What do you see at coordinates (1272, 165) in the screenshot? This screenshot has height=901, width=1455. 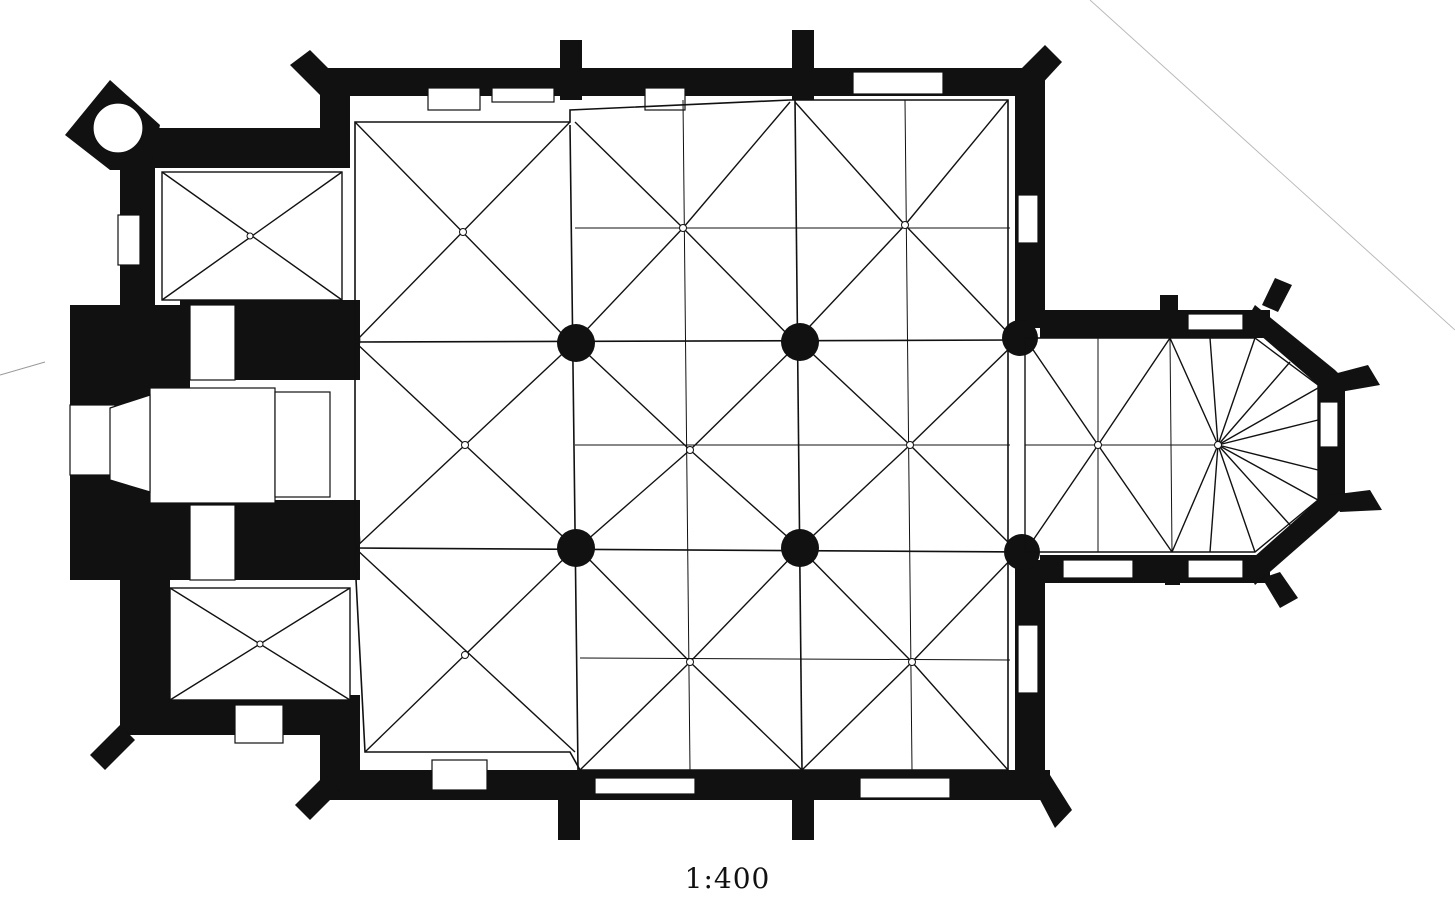 I see `edge-line` at bounding box center [1272, 165].